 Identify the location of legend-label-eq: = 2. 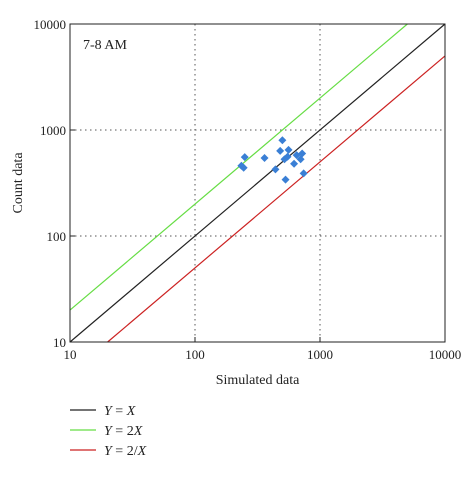
(123, 431).